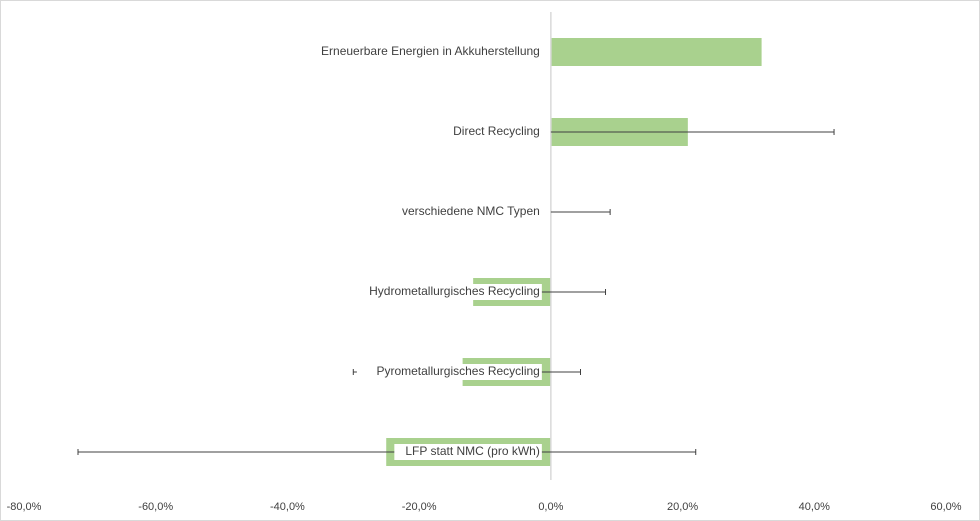 The image size is (980, 521). Describe the element at coordinates (155, 507) in the screenshot. I see `x-tick-label-1: -60,0%` at that location.